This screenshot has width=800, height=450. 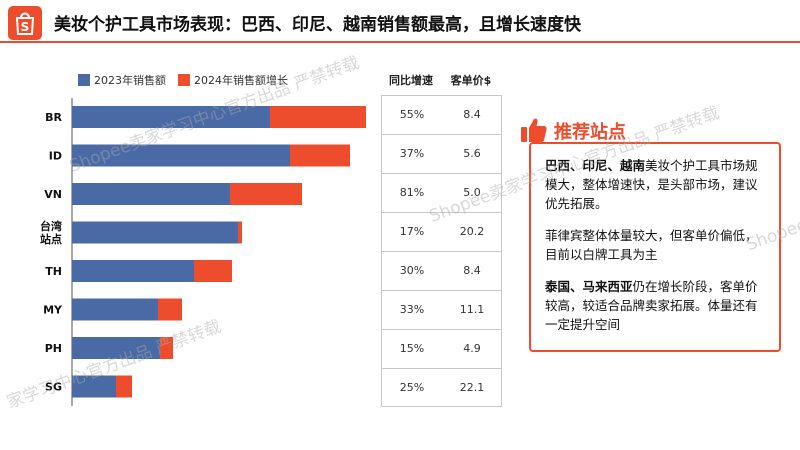 What do you see at coordinates (317, 25) in the screenshot?
I see `page-title: 美妆个护工具市场表现：巴西、印尼、越南销售额最高，且增长速度快` at bounding box center [317, 25].